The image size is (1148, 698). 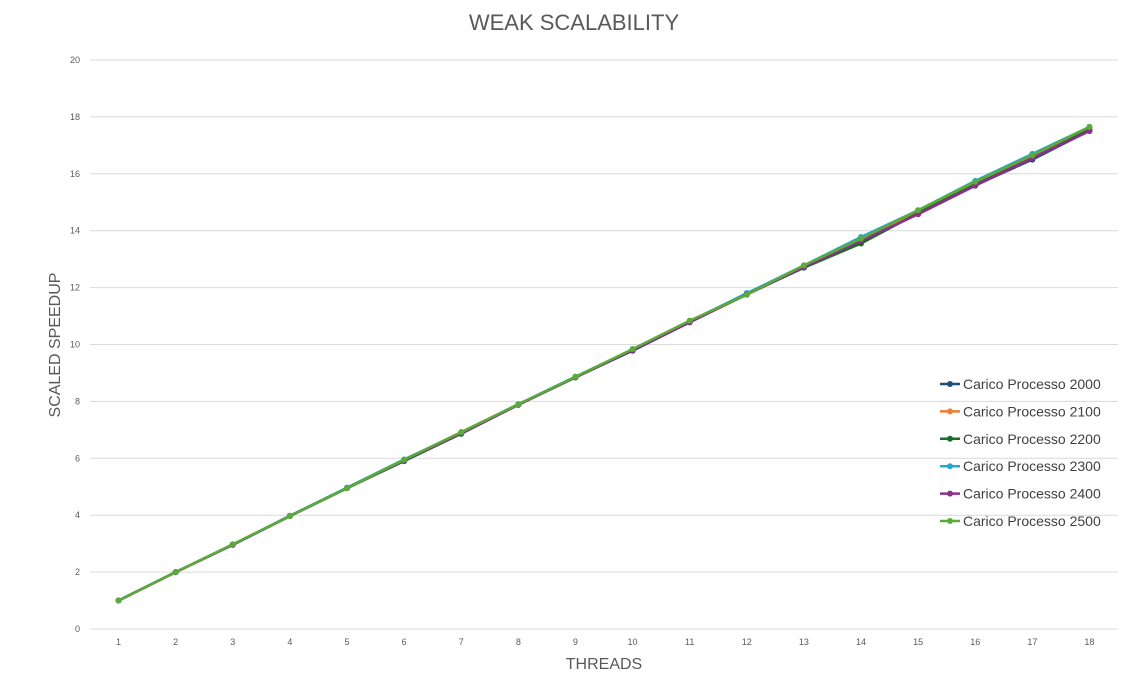 I want to click on y-tick-label: 16, so click(x=75, y=174).